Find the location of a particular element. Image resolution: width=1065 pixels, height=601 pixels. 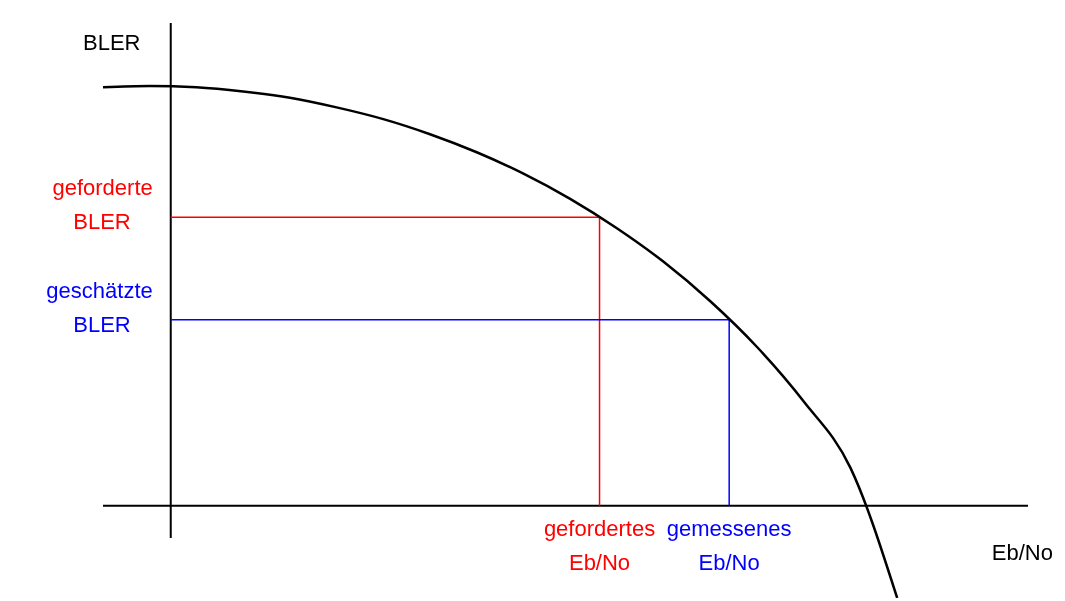

ref-line-label: geschätzte BLER is located at coordinates (99, 307).